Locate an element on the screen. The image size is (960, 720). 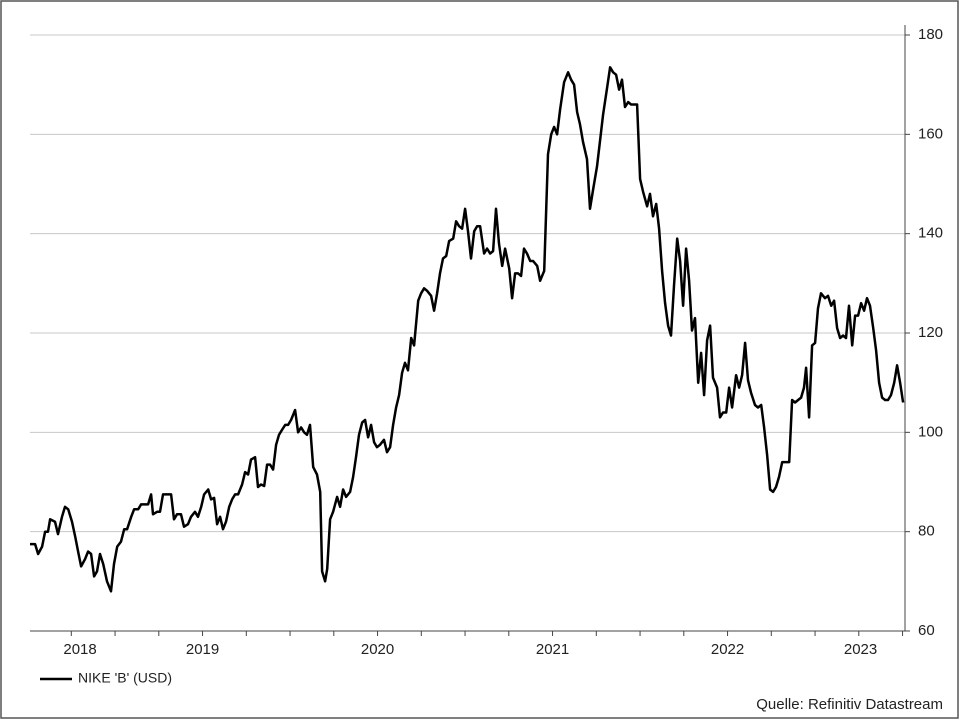
x-tick-label: 2021 is located at coordinates (552, 649).